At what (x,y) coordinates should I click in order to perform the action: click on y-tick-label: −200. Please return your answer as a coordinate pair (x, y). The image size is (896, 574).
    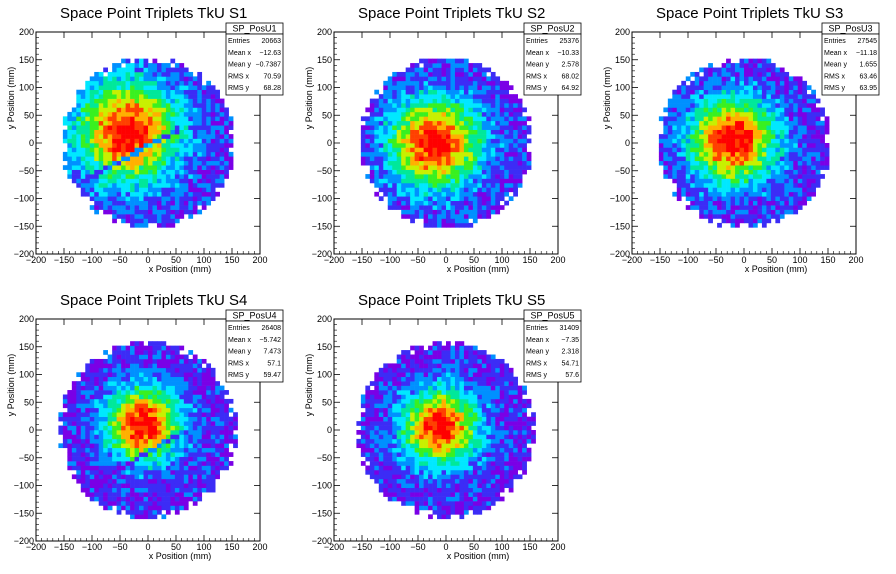
    Looking at the image, I should click on (24, 254).